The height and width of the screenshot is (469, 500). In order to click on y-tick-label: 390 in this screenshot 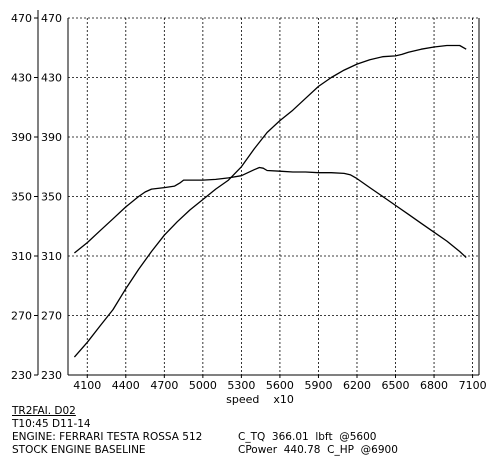, I will do `click(21, 137)`.